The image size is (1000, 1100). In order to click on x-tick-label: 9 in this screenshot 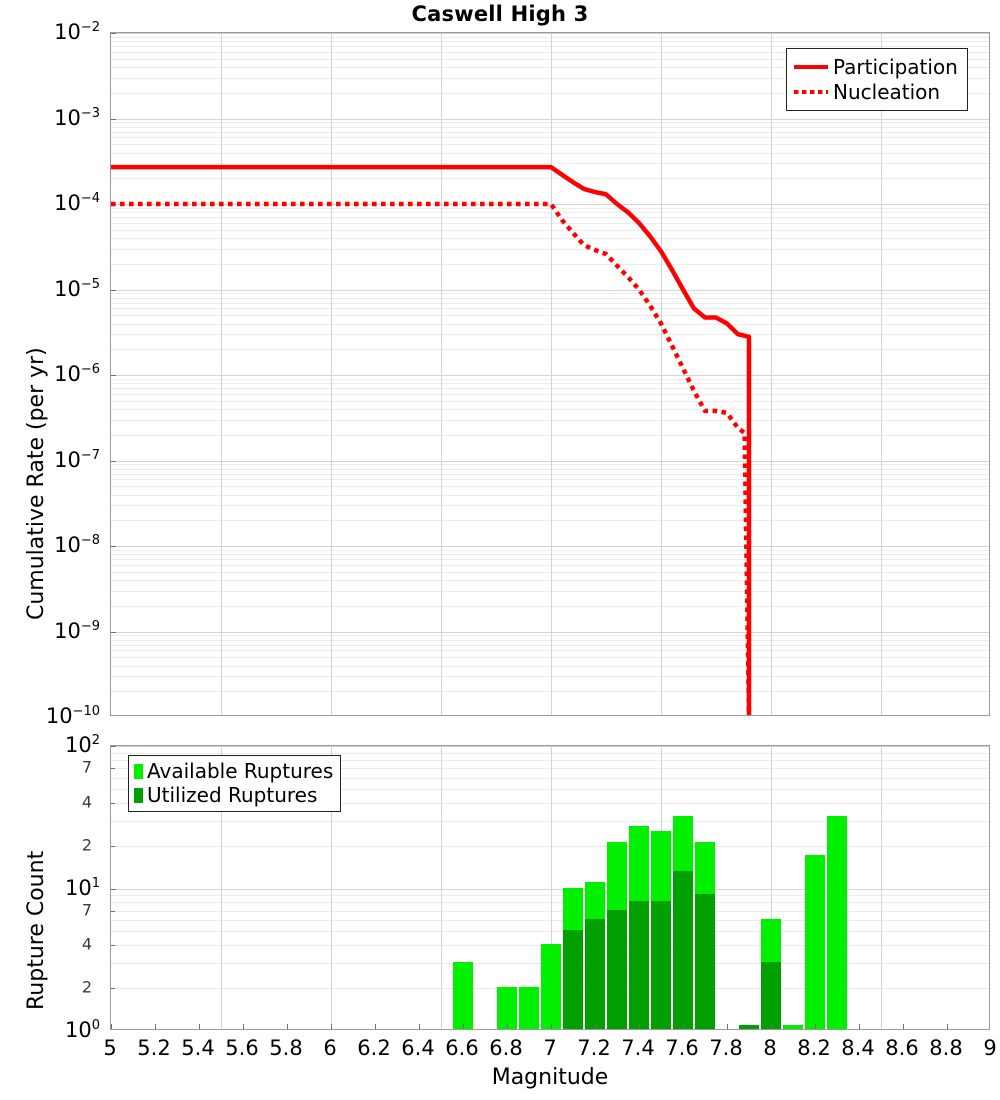, I will do `click(990, 1048)`.